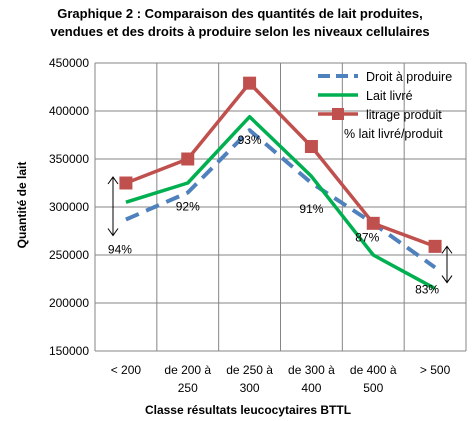 The height and width of the screenshot is (421, 473). Describe the element at coordinates (311, 209) in the screenshot. I see `percent-label: 91%` at that location.